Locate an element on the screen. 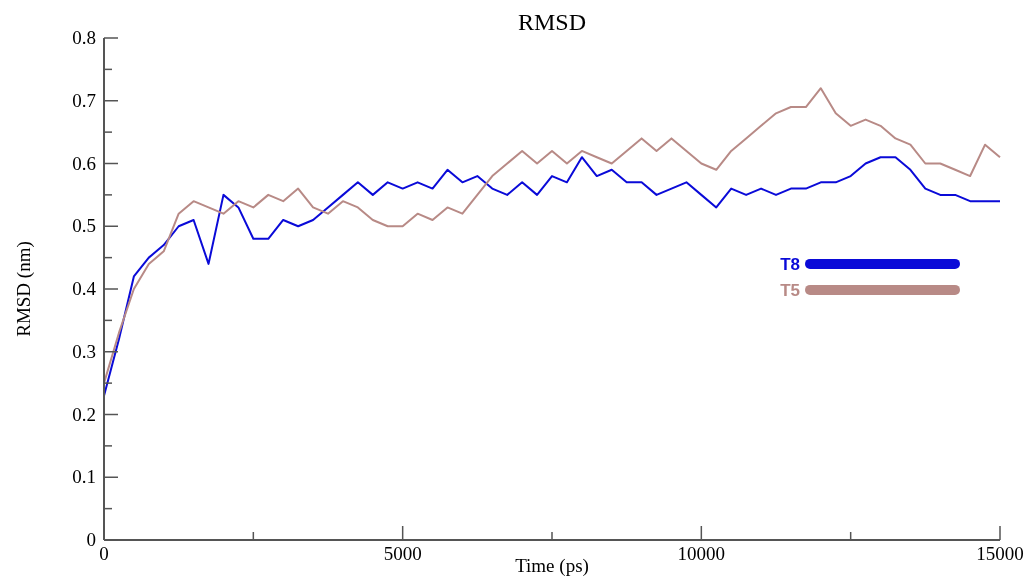  x-axis-title: Time (ps) is located at coordinates (552, 566).